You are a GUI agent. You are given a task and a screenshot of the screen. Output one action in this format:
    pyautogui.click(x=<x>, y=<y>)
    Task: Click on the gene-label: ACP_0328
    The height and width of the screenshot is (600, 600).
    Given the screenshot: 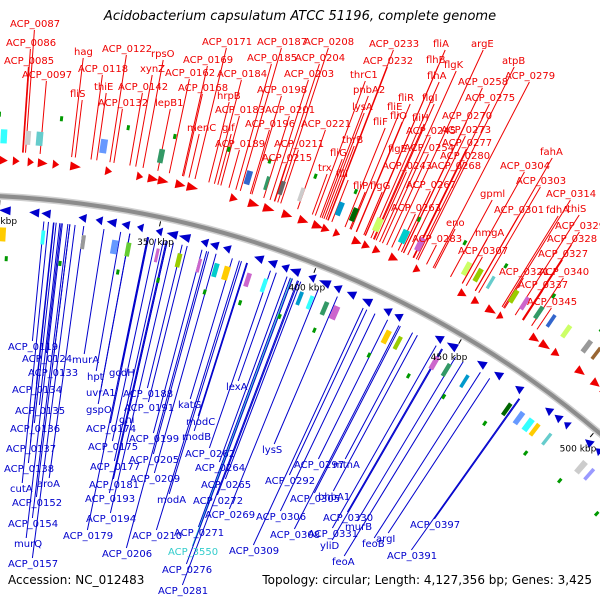 What is the action you would take?
    pyautogui.click(x=572, y=239)
    